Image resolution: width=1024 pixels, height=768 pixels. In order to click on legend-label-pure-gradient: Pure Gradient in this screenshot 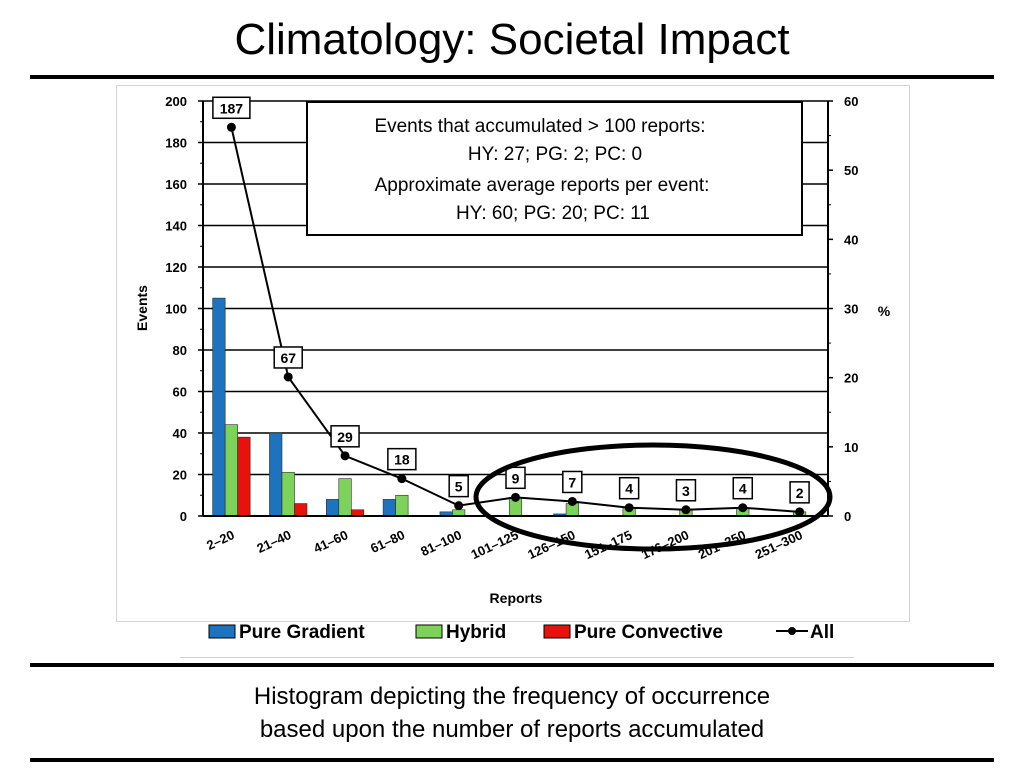, I will do `click(302, 632)`.